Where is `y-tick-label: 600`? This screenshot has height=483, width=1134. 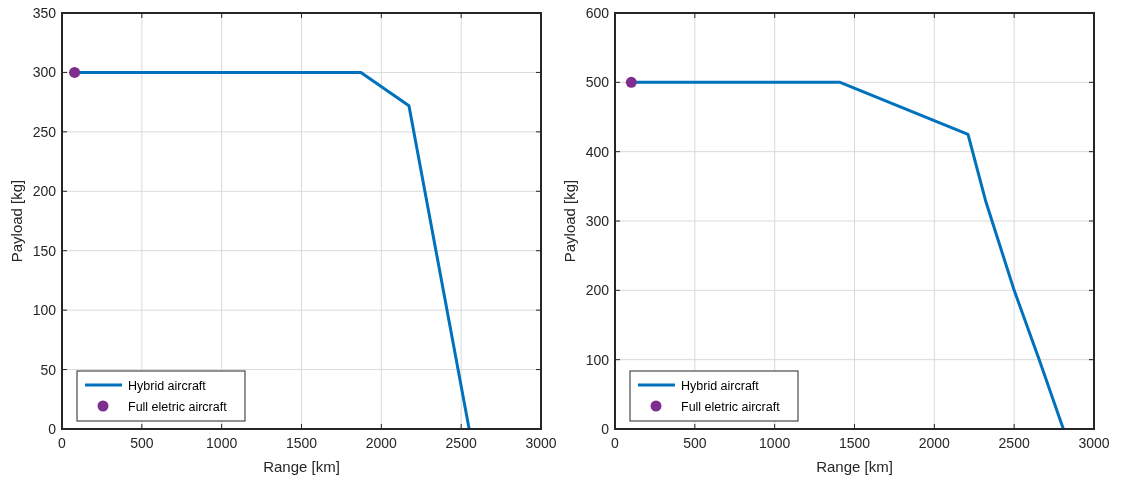
y-tick-label: 600 is located at coordinates (597, 13).